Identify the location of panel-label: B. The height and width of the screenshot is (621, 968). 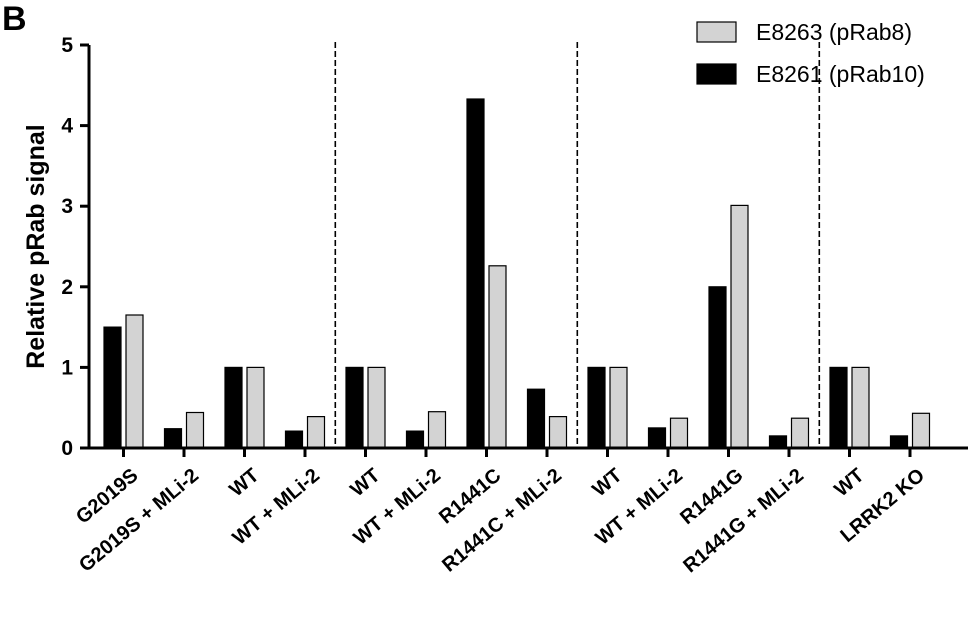
(14, 19).